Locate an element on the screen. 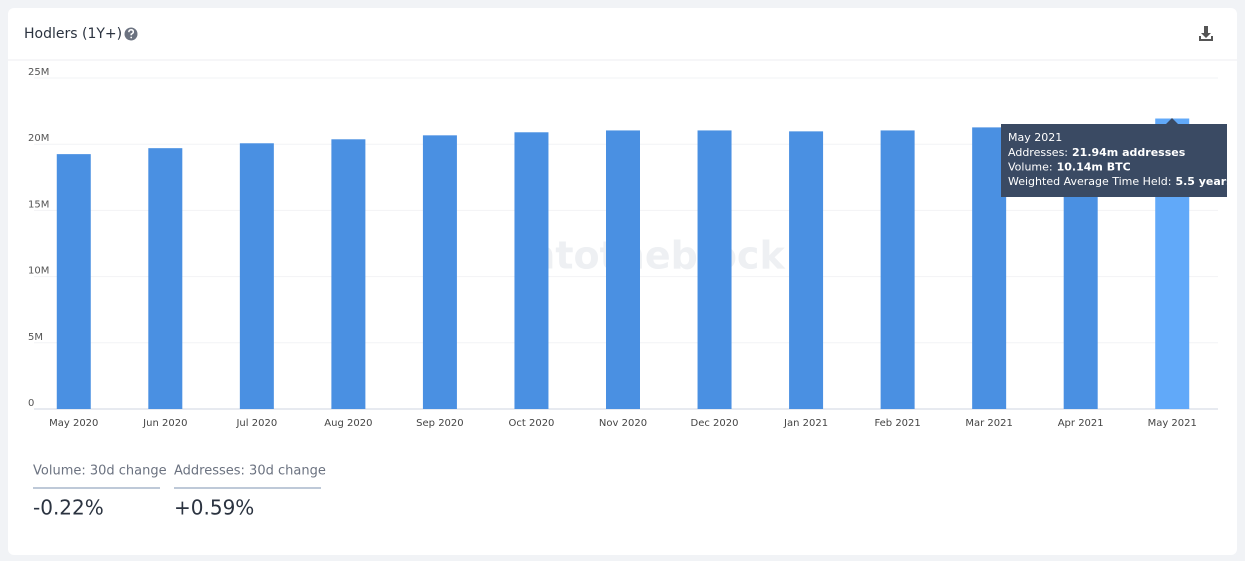 This screenshot has width=1245, height=561. x-tick-label: Jan 2021 is located at coordinates (805, 423).